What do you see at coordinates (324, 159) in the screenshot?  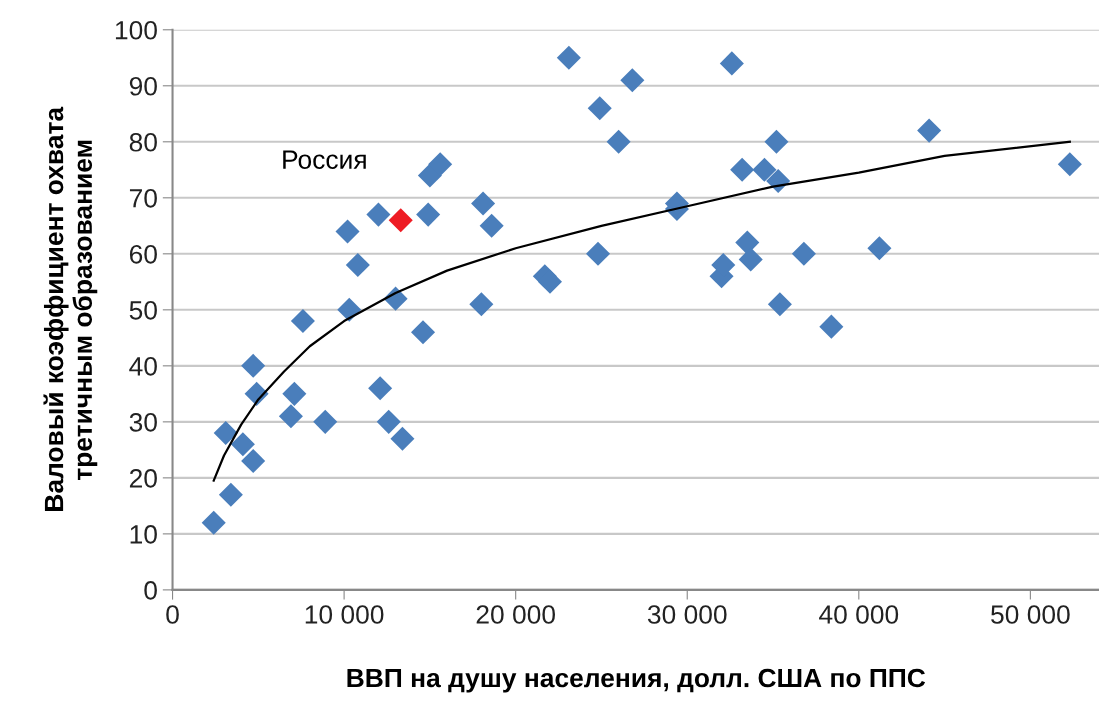 I see `annotation: Россия` at bounding box center [324, 159].